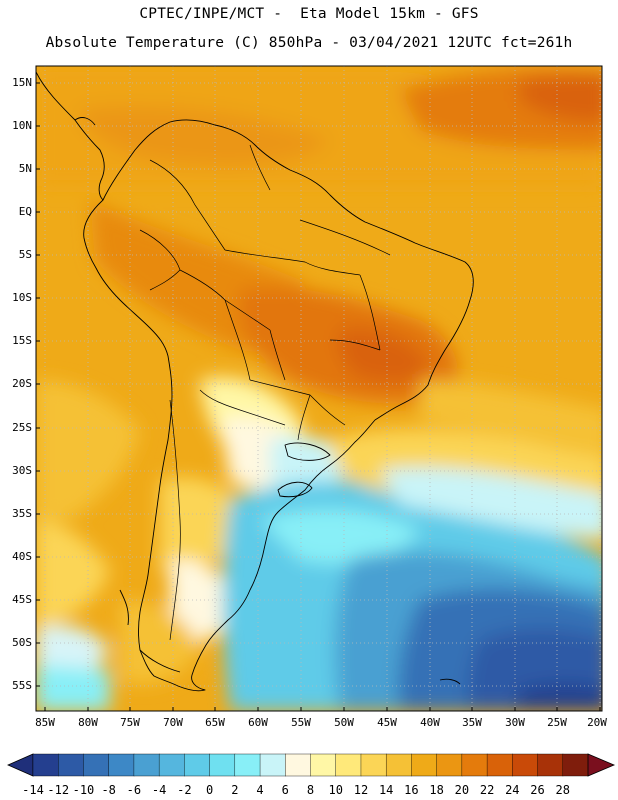 The image size is (618, 800). I want to click on map-title: CPTEC/INPE/MCT - Eta Model 15km - GFS, so click(309, 14).